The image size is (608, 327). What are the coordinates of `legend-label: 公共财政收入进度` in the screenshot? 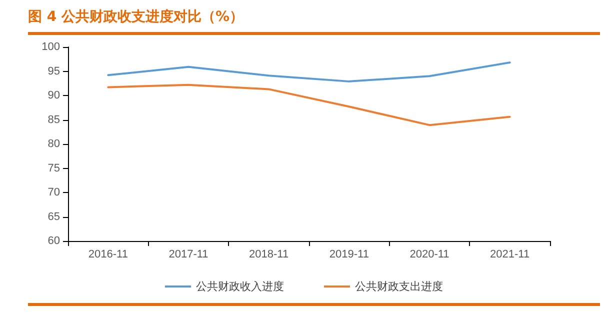 It's located at (240, 286).